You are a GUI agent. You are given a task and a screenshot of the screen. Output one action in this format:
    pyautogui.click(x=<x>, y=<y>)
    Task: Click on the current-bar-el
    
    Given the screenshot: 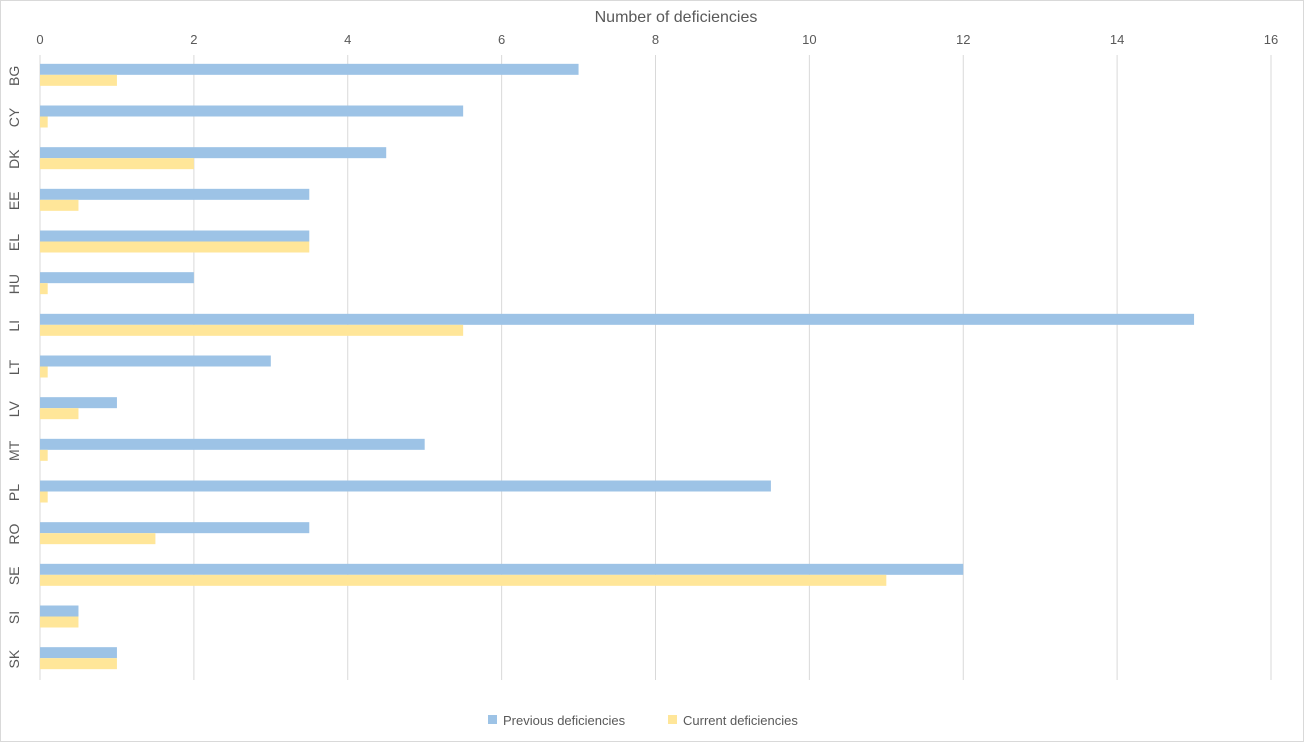 What is the action you would take?
    pyautogui.click(x=175, y=247)
    